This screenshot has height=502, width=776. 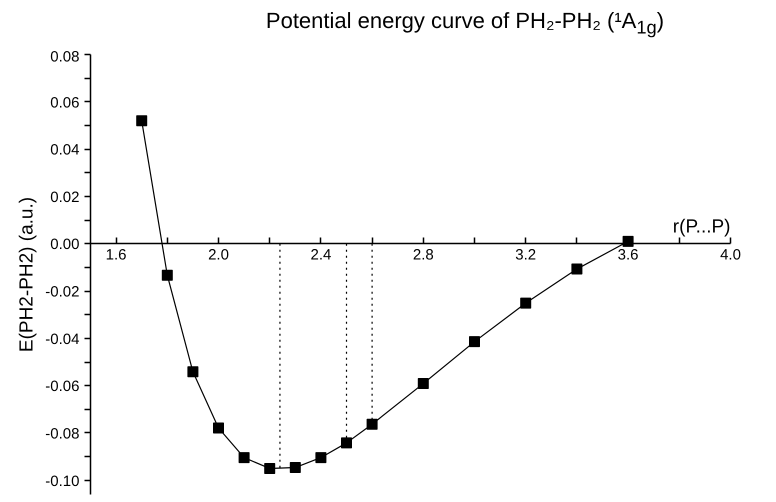 I want to click on y-tick-label: 0.04, so click(x=65, y=150).